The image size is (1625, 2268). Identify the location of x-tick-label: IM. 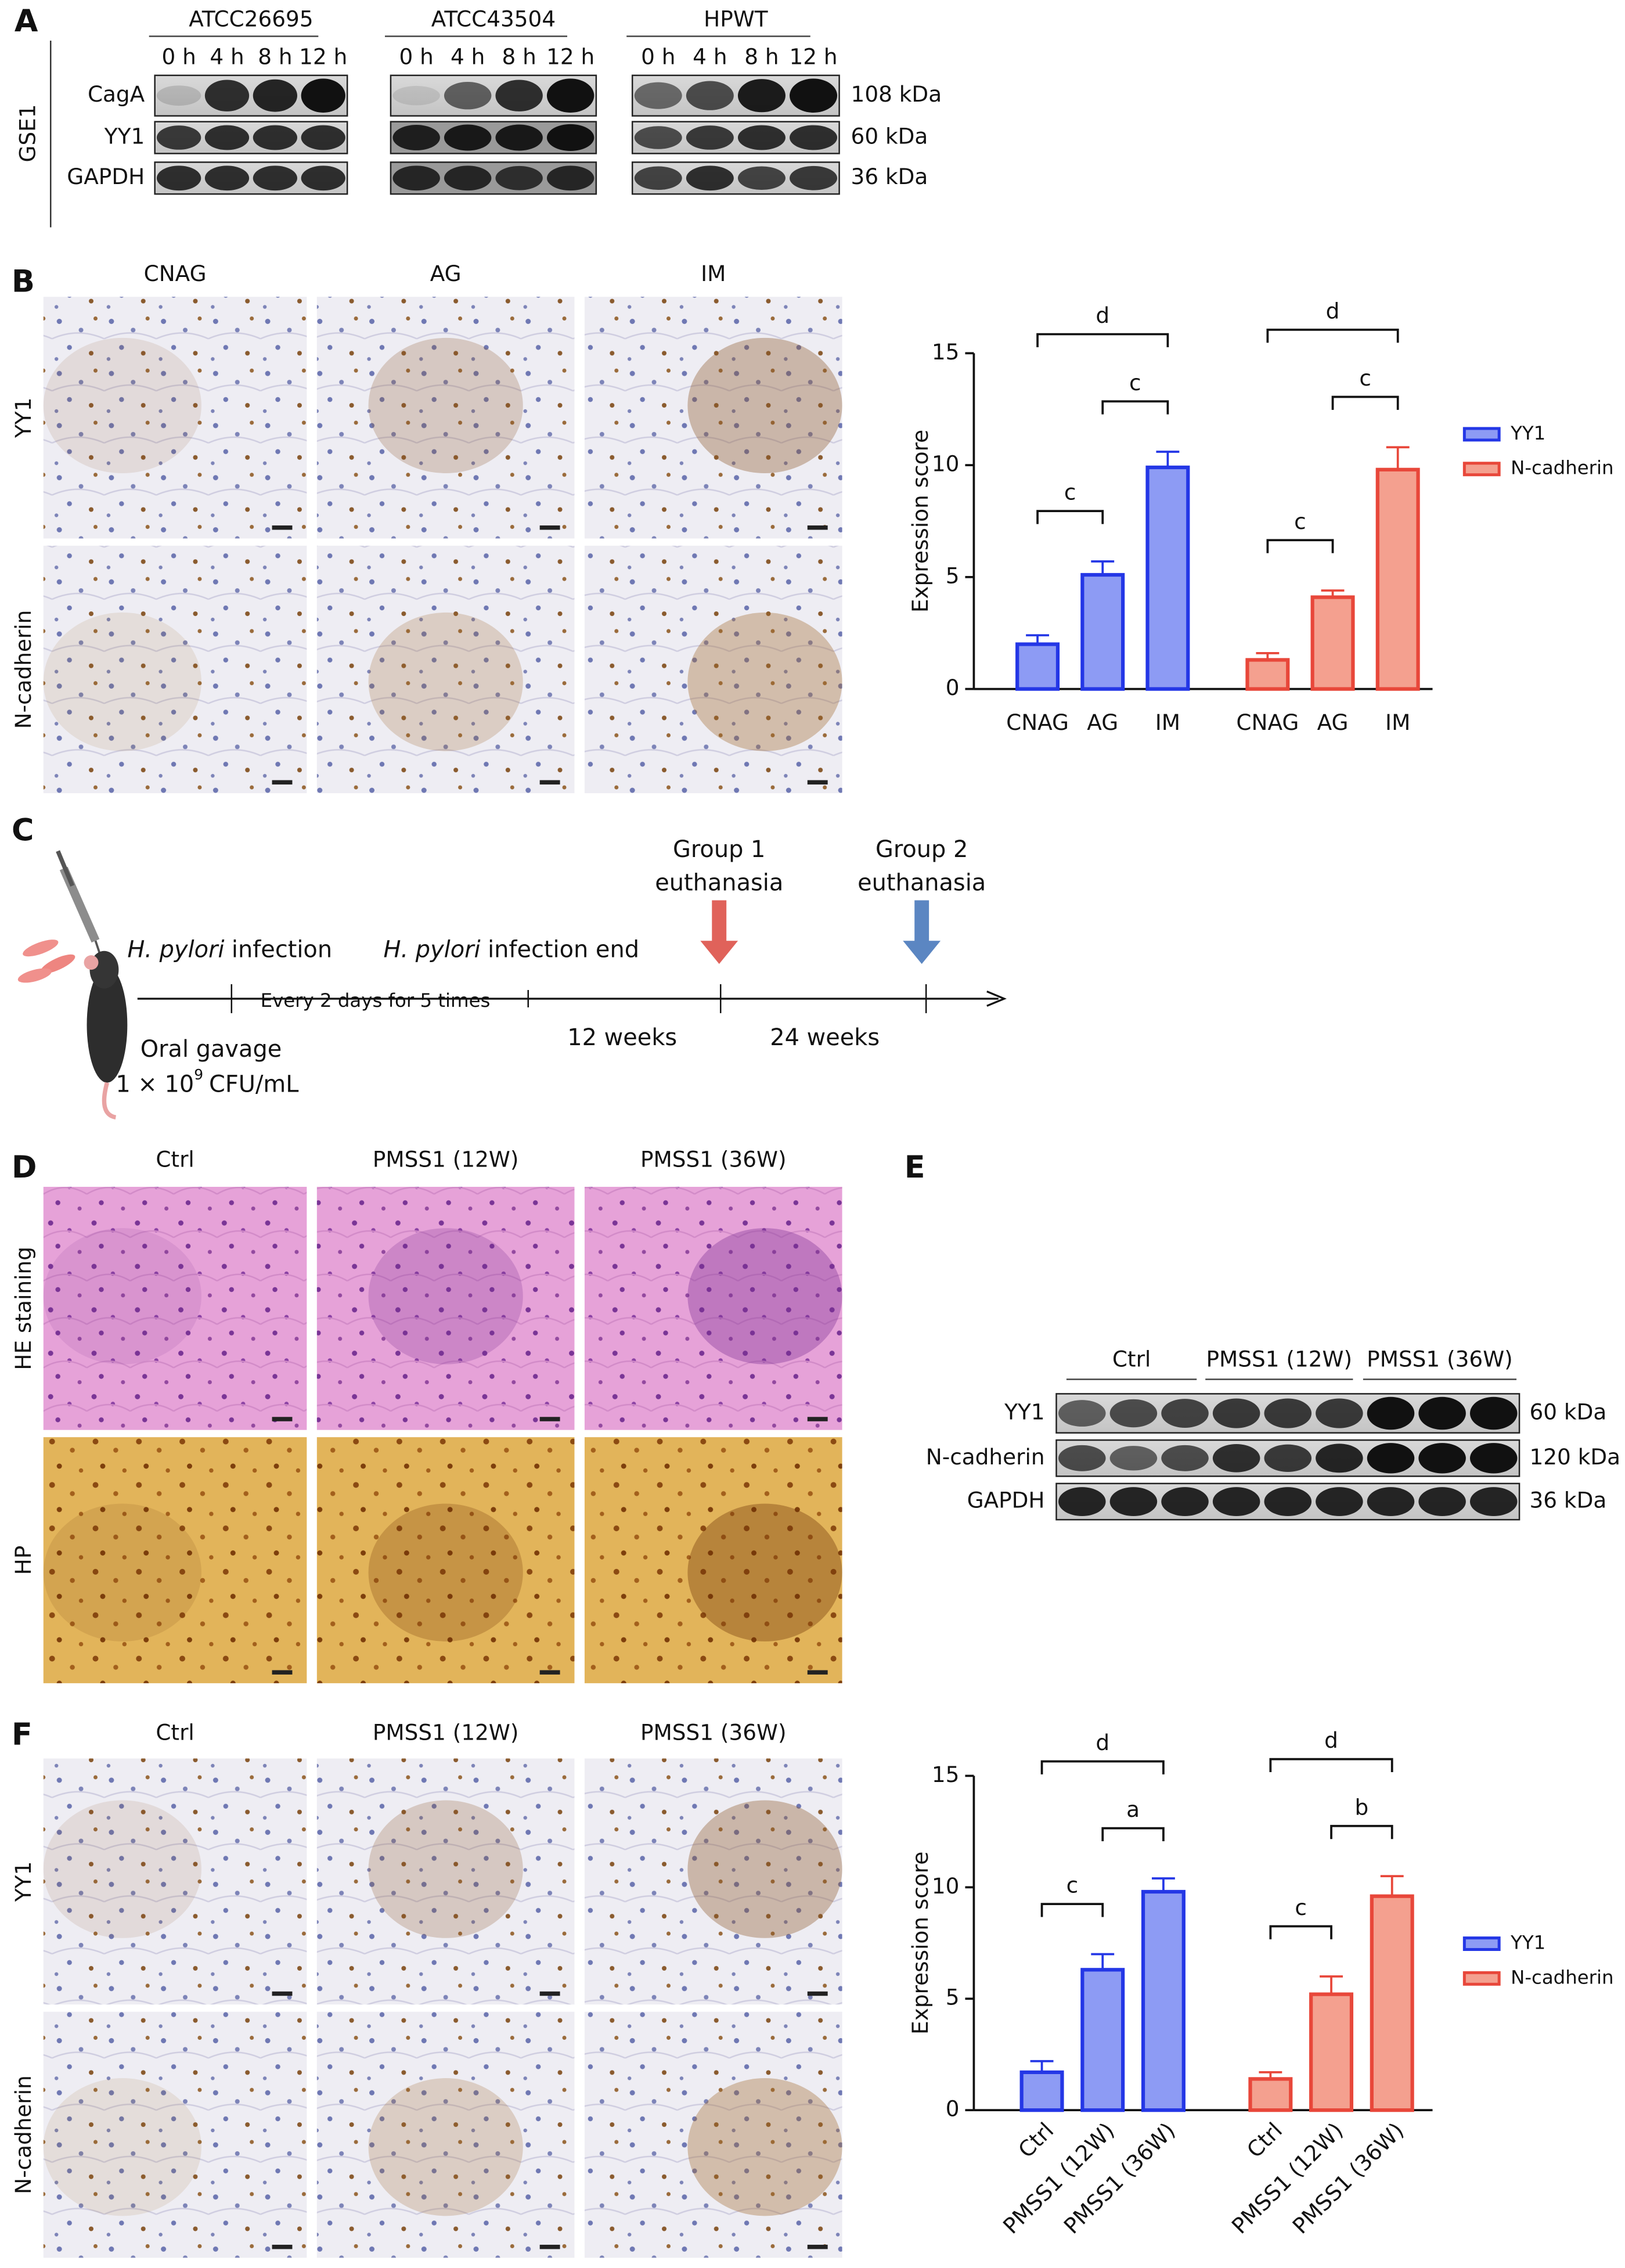
(1167, 723).